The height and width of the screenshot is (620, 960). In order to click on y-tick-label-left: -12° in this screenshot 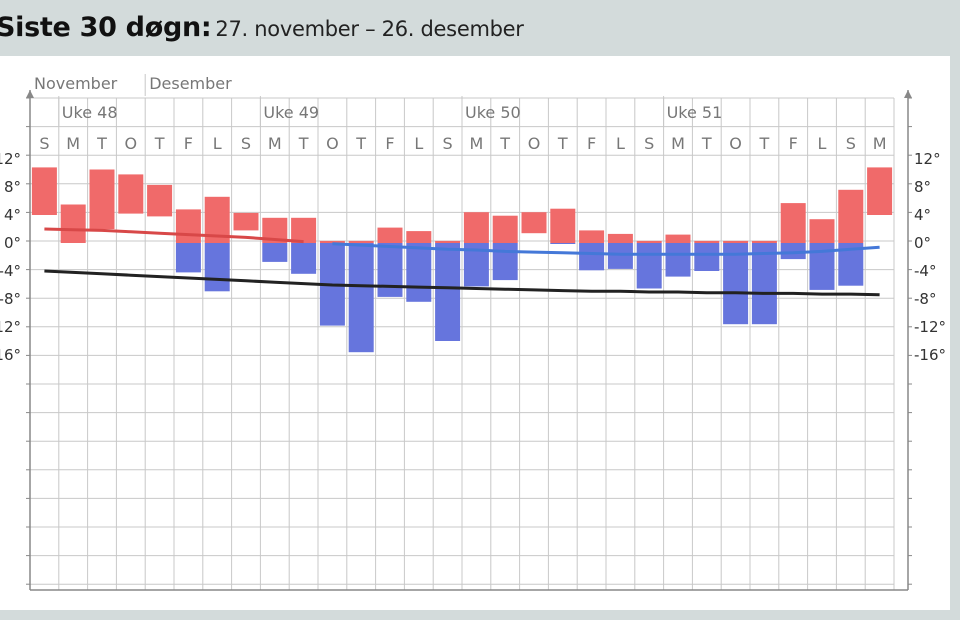, I will do `click(10, 327)`.